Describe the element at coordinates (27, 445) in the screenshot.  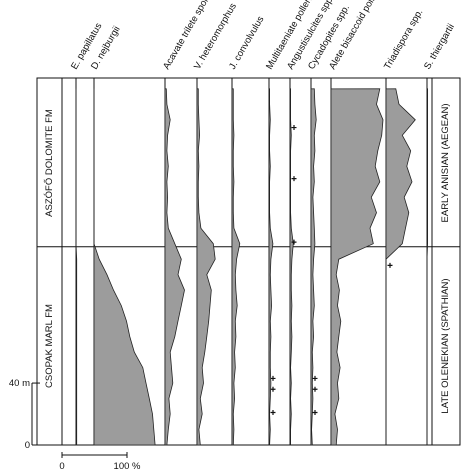
I see `y-tick-label: 0` at that location.